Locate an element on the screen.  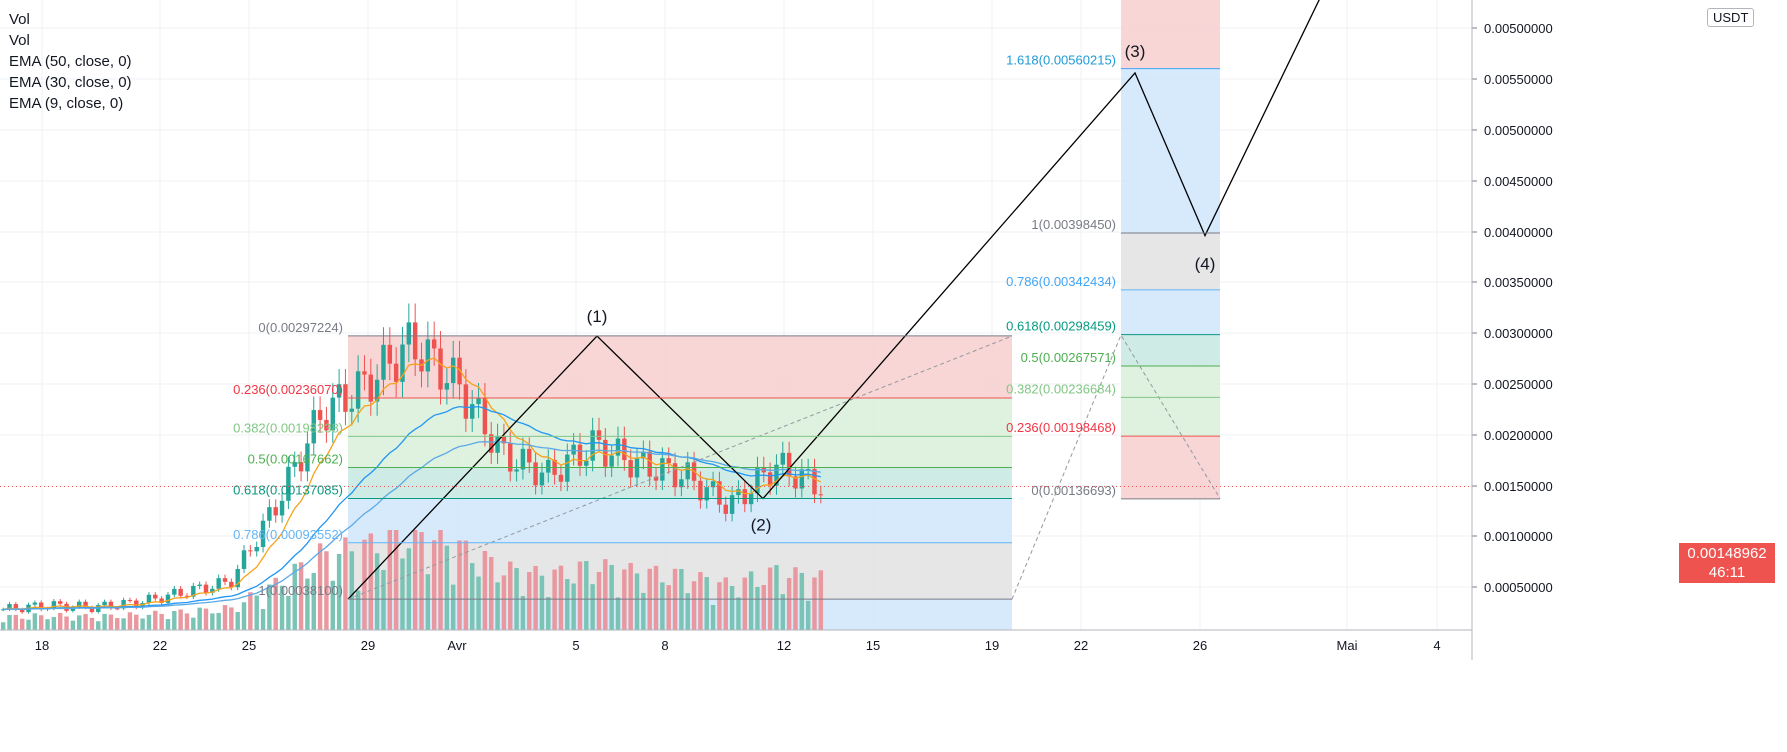
x-tick-label: 15 is located at coordinates (873, 645).